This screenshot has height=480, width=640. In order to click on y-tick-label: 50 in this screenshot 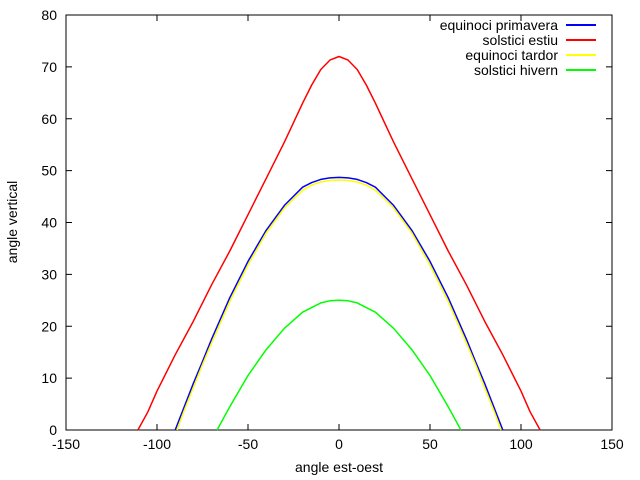, I will do `click(49, 171)`.